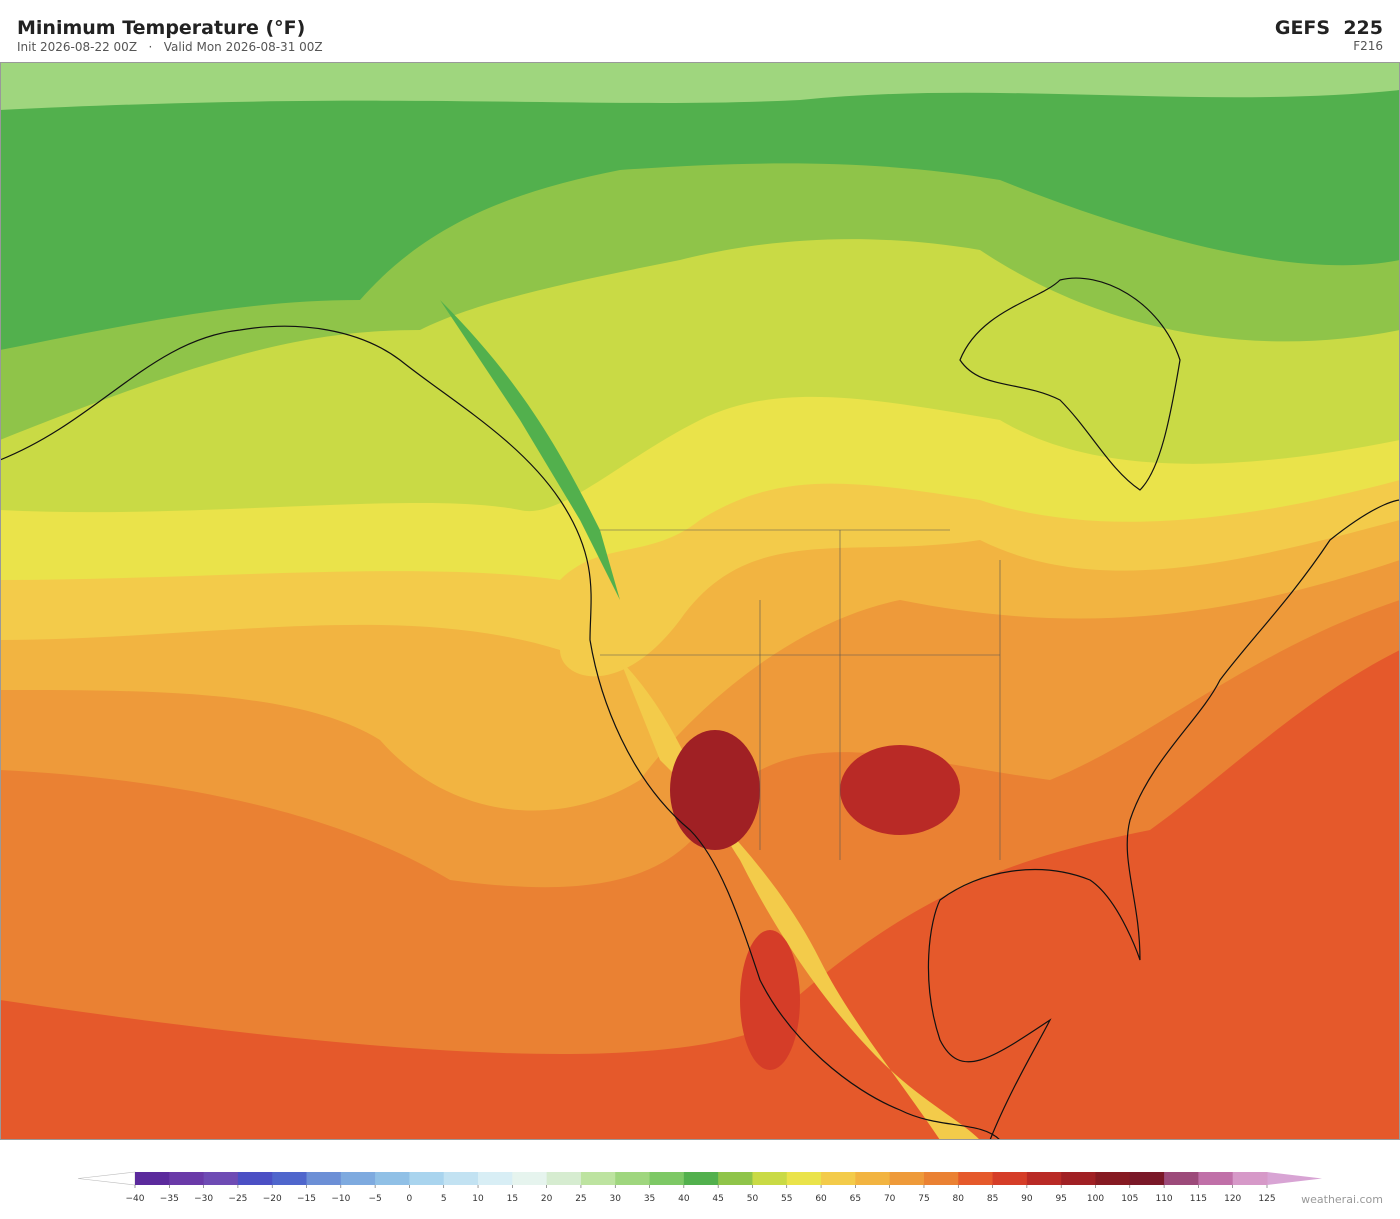 The width and height of the screenshot is (1400, 1219). What do you see at coordinates (203, 1199) in the screenshot?
I see `colorbar-tick-label: −30` at bounding box center [203, 1199].